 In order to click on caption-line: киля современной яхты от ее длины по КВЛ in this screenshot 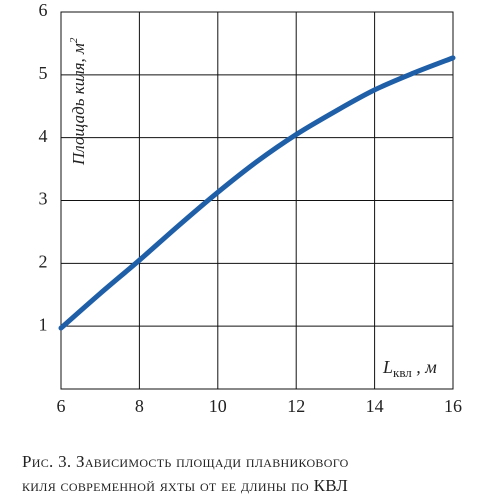, I will do `click(185, 485)`.